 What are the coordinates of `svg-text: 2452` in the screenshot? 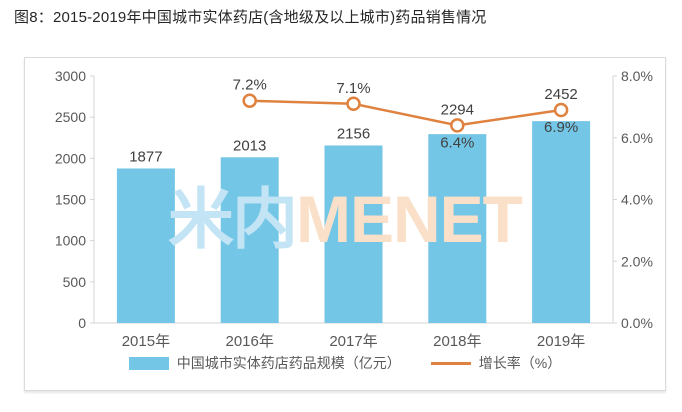 It's located at (560, 94).